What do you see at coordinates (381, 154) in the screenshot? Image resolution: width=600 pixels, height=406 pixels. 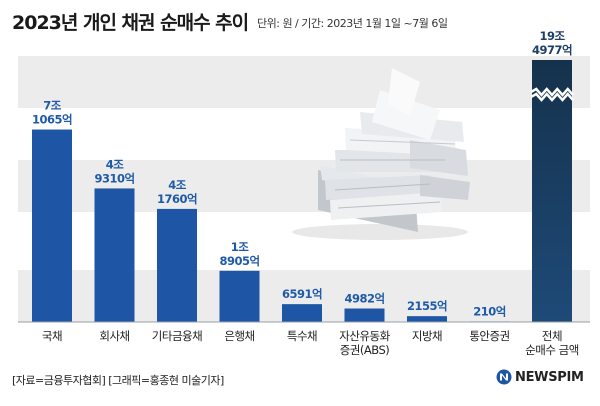 I see `paper-stack-illustration` at bounding box center [381, 154].